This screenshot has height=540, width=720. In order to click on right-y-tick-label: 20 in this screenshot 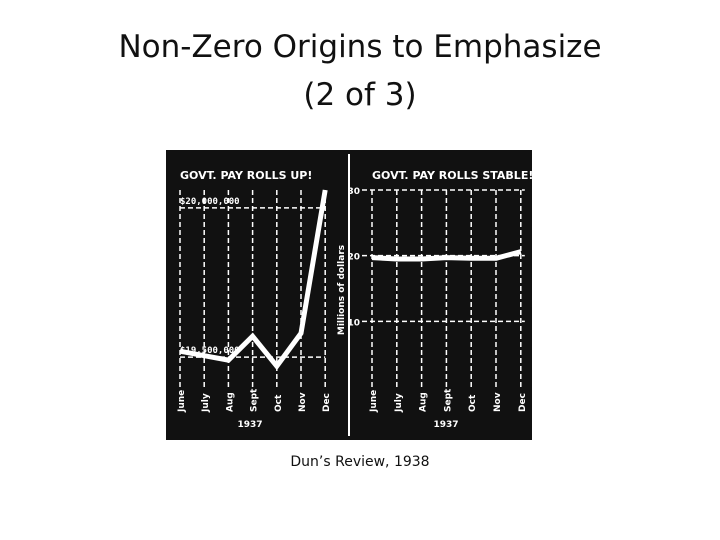, I will do `click(353, 258)`.